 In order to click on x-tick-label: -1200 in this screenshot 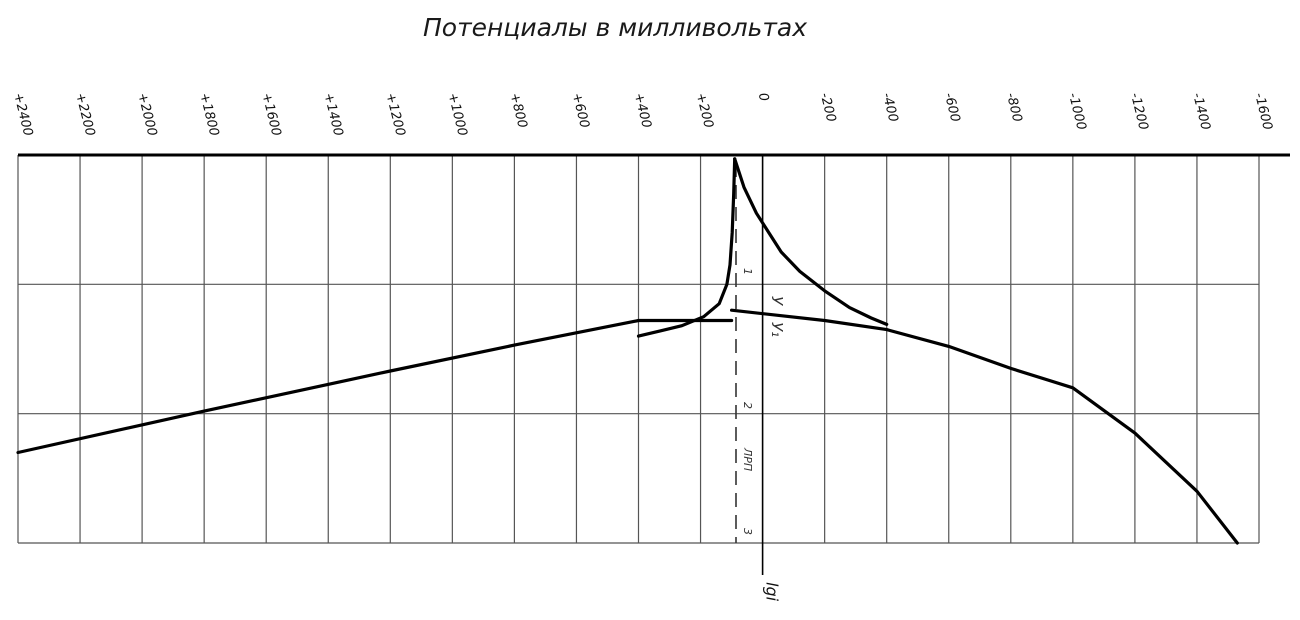, I will do `click(1139, 111)`.